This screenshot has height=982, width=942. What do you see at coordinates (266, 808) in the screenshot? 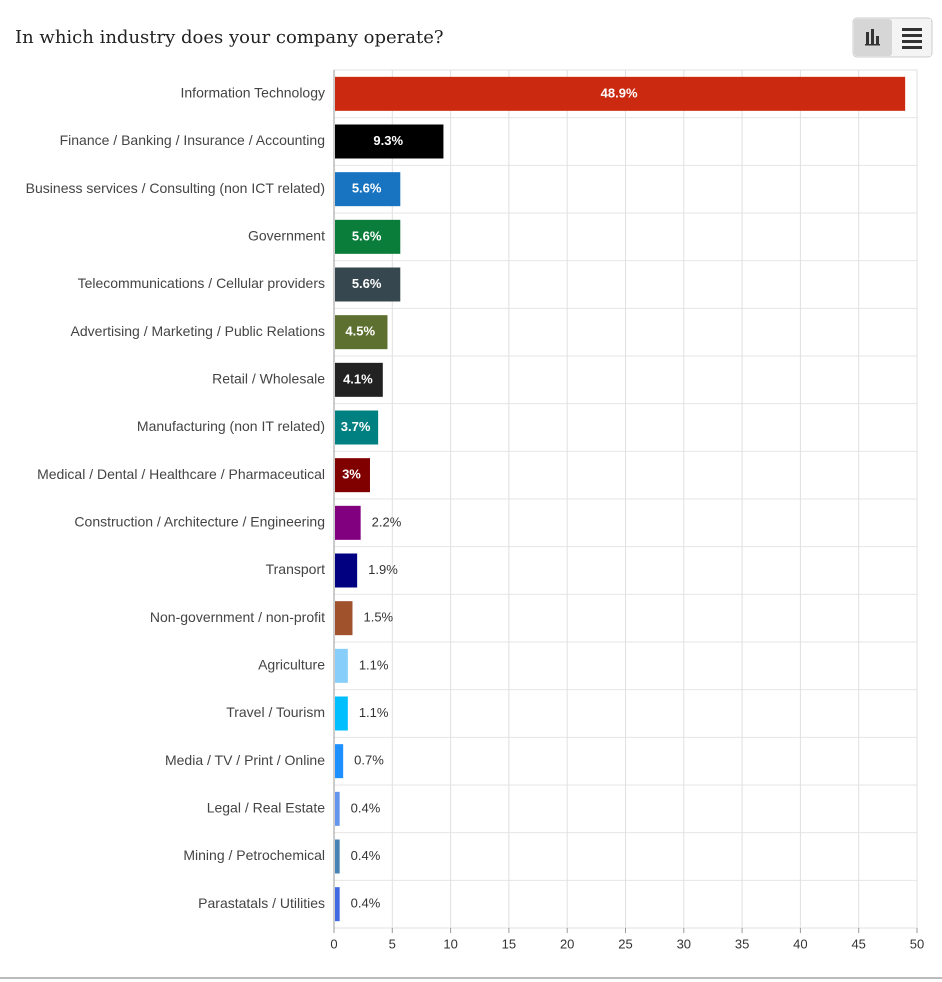
I see `y-tick-label: Legal / Real Estate` at bounding box center [266, 808].